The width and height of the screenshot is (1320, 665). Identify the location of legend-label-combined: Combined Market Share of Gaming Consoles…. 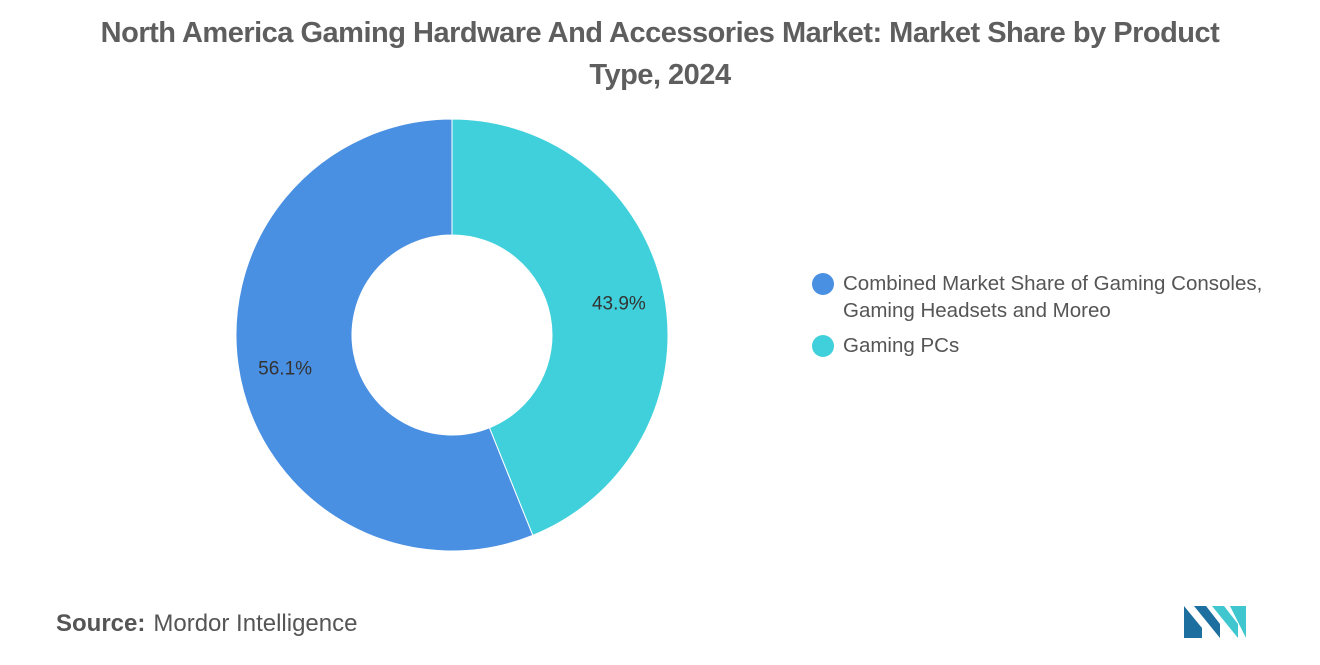
(1053, 297).